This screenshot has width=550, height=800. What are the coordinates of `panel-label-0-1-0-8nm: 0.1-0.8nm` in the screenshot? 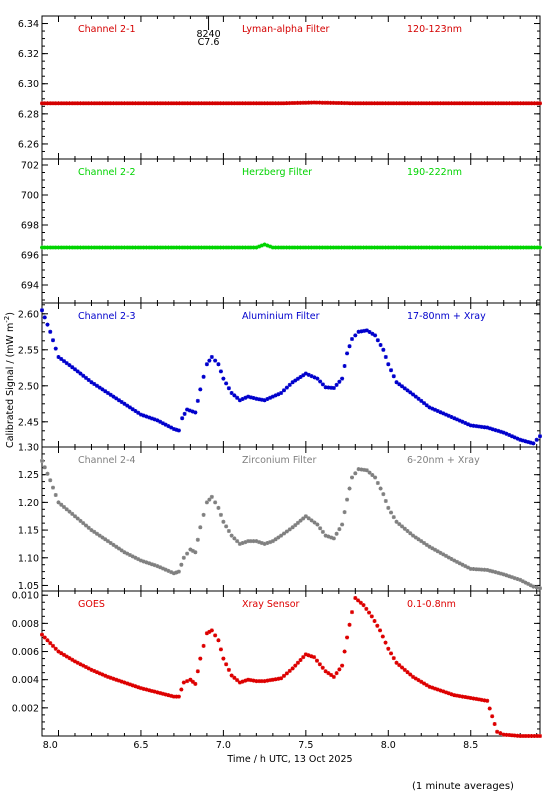 It's located at (431, 604).